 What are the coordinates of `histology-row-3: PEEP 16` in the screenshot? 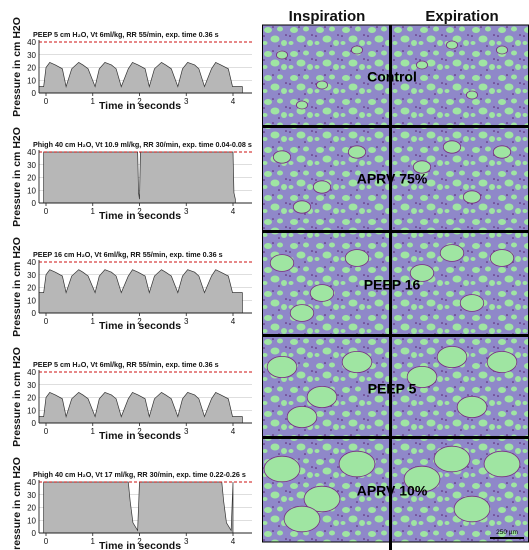 It's located at (395, 284).